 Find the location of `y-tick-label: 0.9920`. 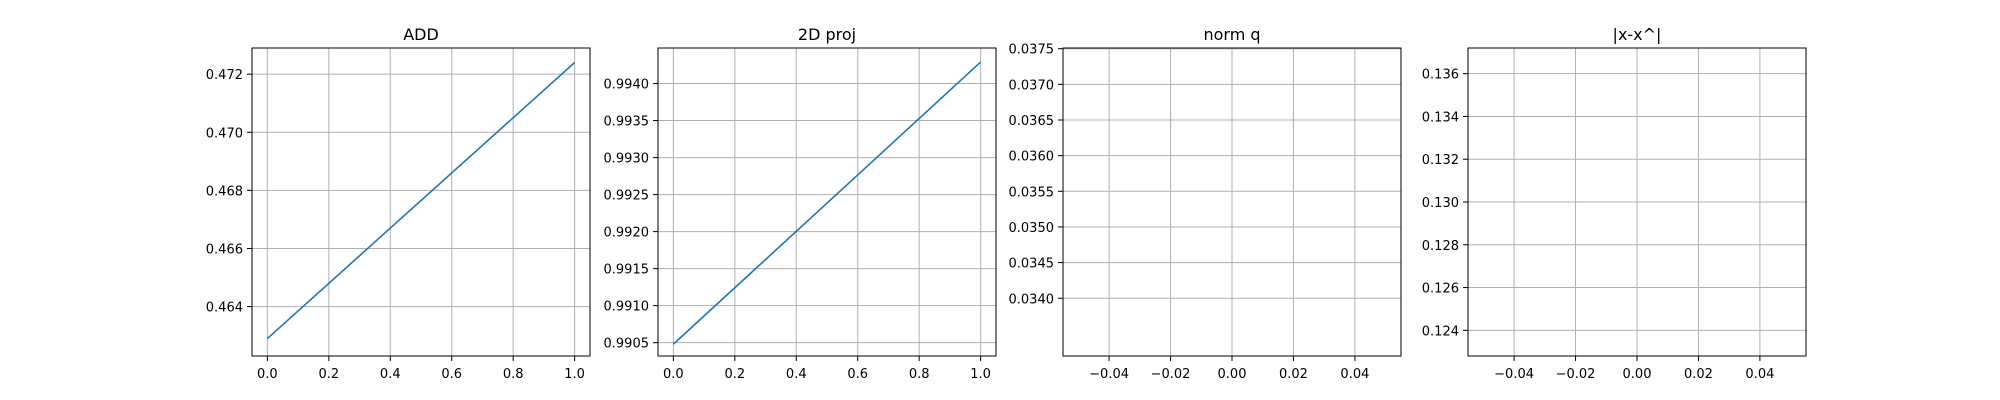

y-tick-label: 0.9920 is located at coordinates (627, 233).